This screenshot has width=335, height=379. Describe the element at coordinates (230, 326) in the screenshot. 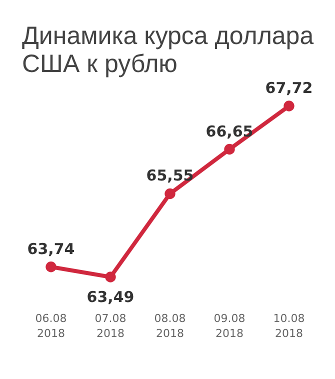

I see `x-tick-label: 09.08 2018` at that location.